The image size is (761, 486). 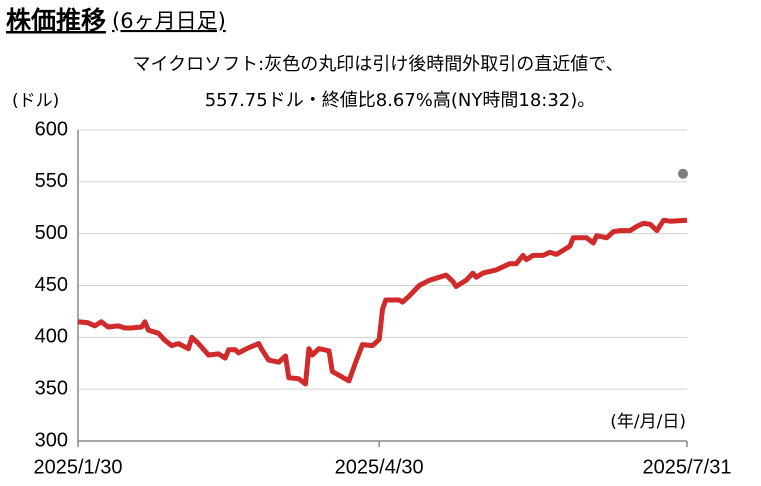 What do you see at coordinates (35, 101) in the screenshot?
I see `y-unit-label: (ドル)` at bounding box center [35, 101].